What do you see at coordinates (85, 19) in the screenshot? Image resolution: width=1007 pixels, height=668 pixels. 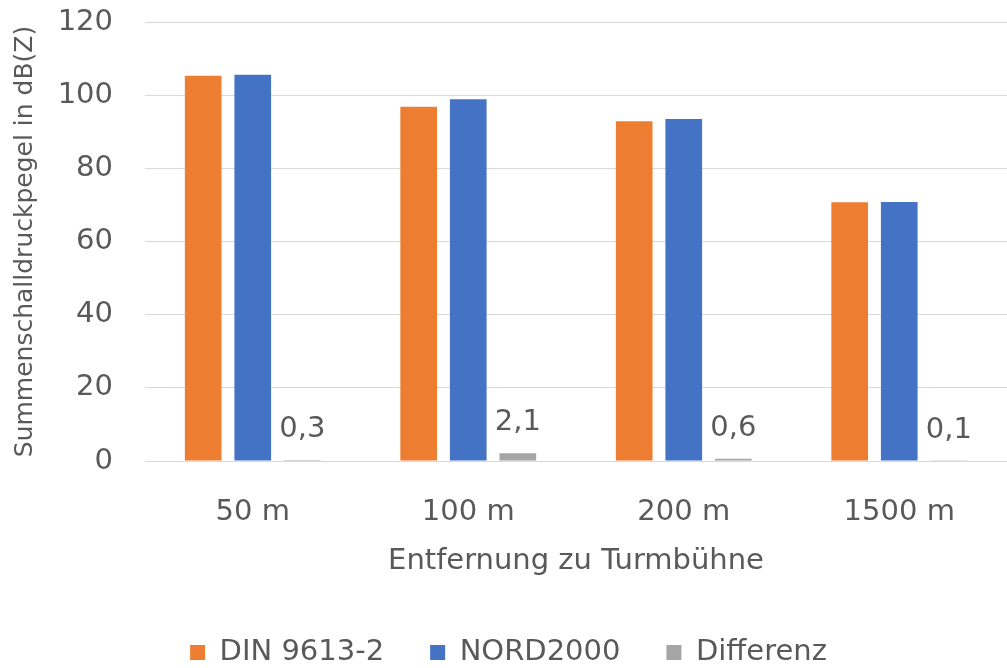 I see `y-tick-label: 120` at bounding box center [85, 19].